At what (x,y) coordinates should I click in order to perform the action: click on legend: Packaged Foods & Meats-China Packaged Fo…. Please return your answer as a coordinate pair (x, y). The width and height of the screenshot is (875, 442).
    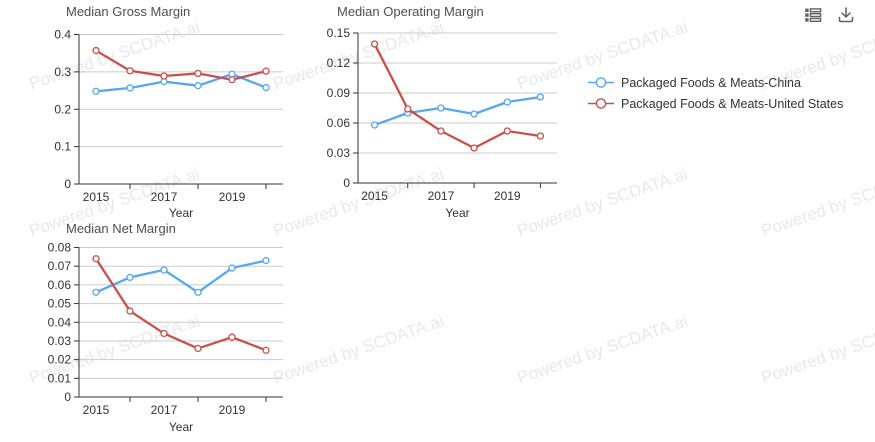
    Looking at the image, I should click on (715, 93).